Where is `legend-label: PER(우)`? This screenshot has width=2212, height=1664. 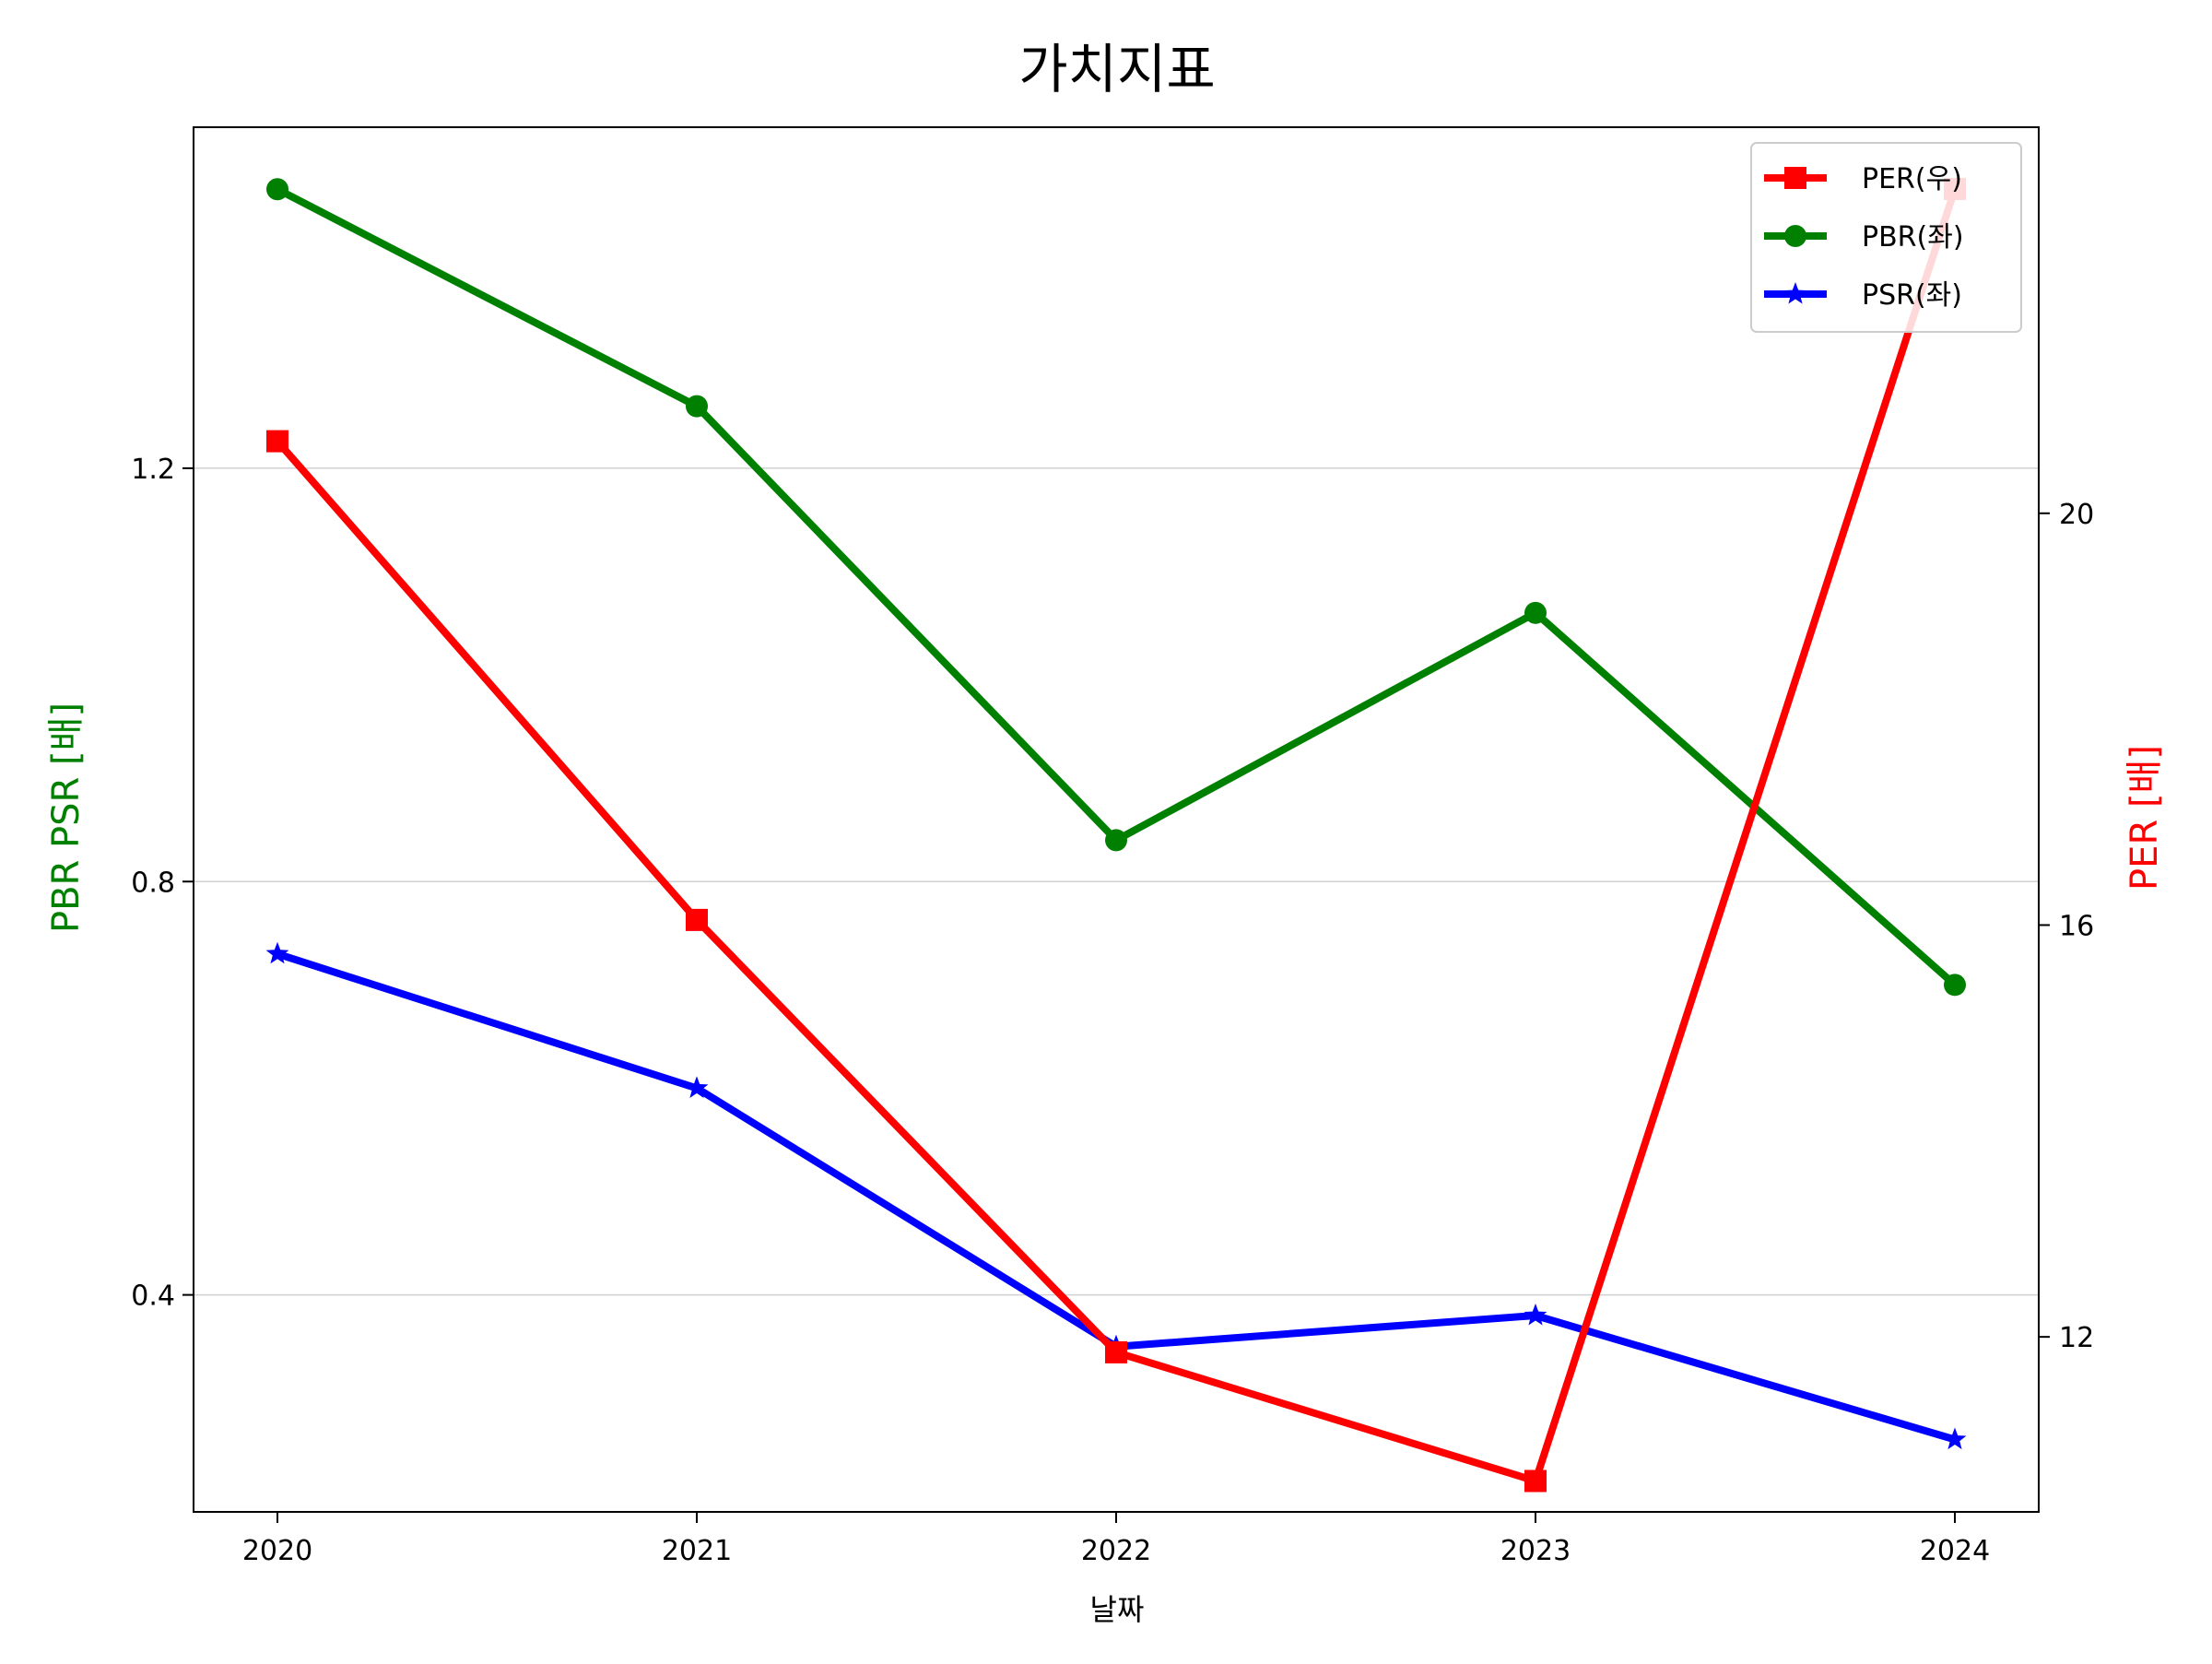
legend-label: PER(우) is located at coordinates (1912, 179).